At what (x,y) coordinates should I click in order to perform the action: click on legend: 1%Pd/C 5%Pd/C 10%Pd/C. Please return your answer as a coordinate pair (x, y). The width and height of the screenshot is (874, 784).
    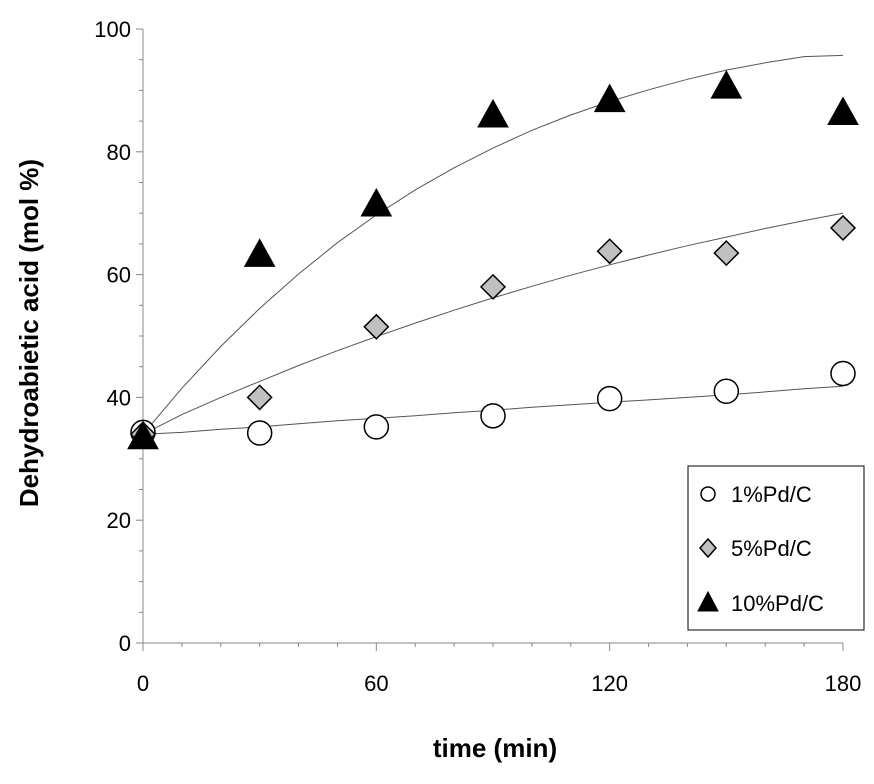
    Looking at the image, I should click on (776, 548).